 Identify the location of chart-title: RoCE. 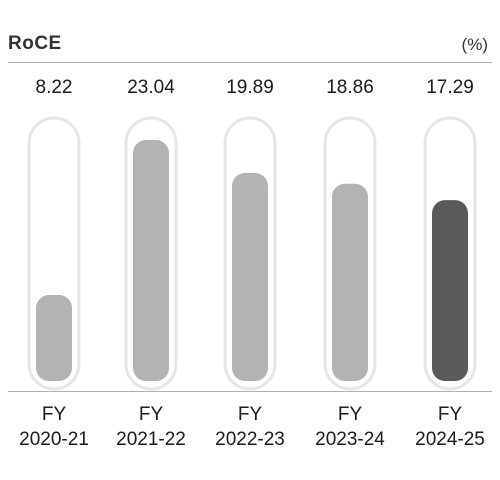
(35, 43).